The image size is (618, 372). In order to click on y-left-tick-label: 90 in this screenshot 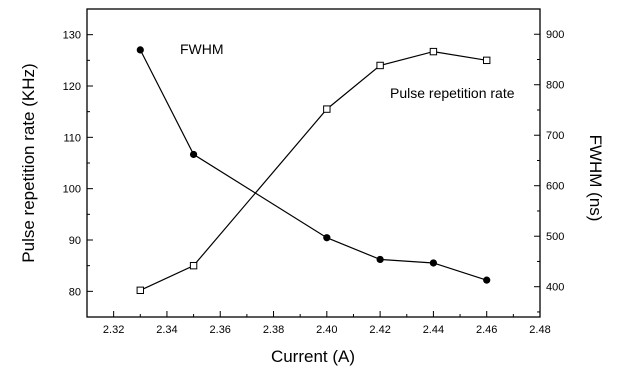, I will do `click(75, 241)`.